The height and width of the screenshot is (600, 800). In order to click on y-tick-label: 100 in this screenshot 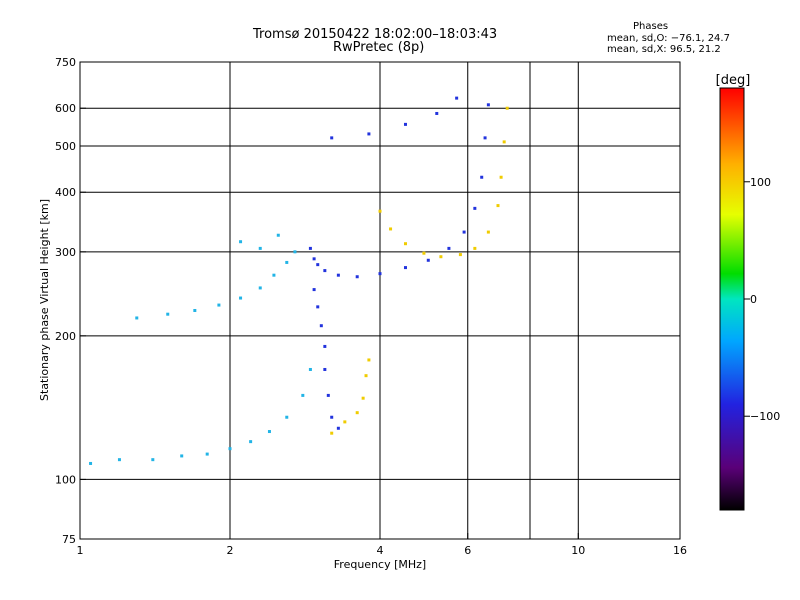, I will do `click(65, 479)`.